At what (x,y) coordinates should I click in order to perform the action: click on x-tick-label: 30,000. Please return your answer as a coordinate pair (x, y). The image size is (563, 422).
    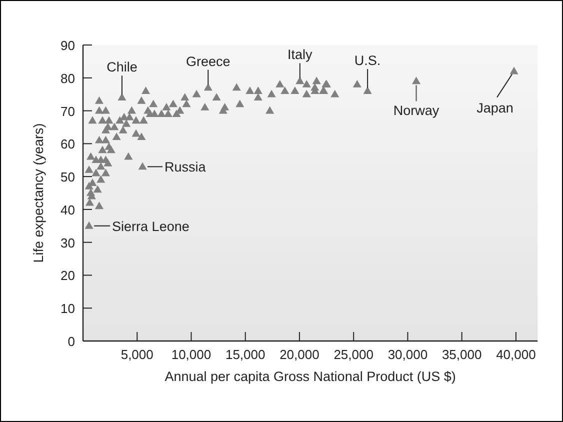
    Looking at the image, I should click on (408, 354).